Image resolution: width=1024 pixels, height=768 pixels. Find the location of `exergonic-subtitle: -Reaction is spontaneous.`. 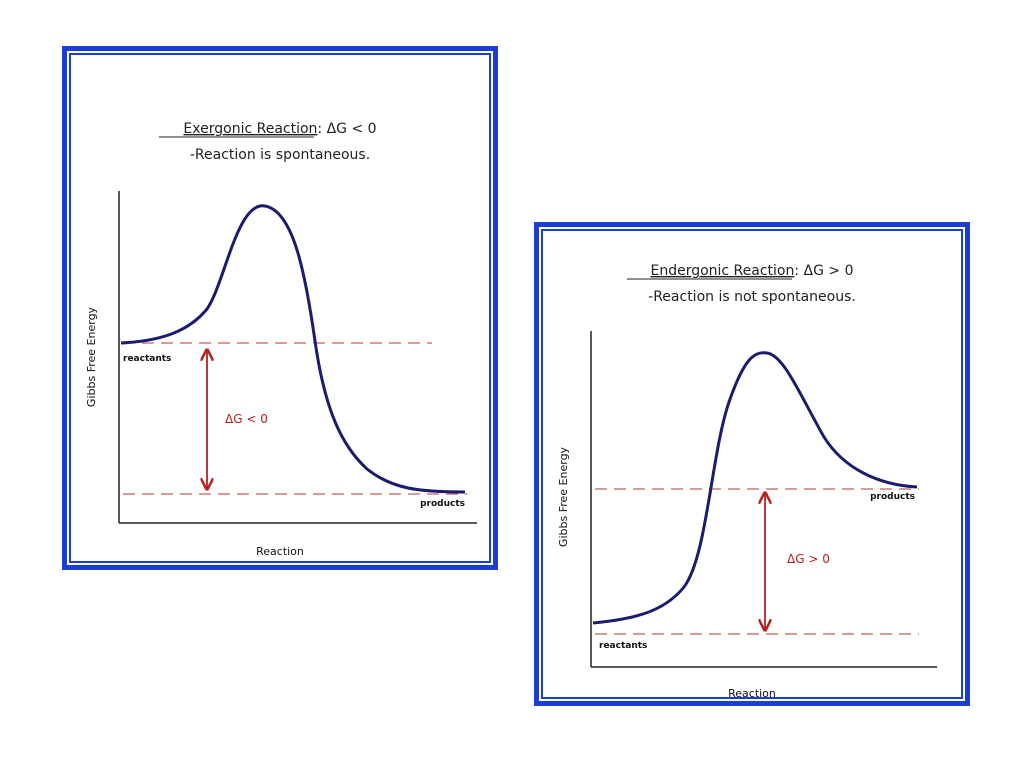

exergonic-subtitle: -Reaction is spontaneous. is located at coordinates (280, 155).